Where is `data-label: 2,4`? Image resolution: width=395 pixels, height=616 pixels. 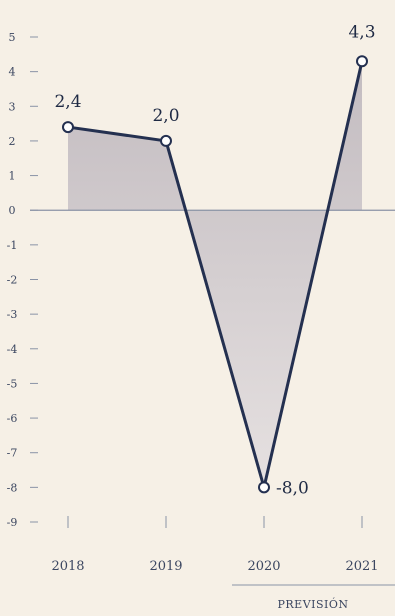
data-label: 2,4 is located at coordinates (67, 102).